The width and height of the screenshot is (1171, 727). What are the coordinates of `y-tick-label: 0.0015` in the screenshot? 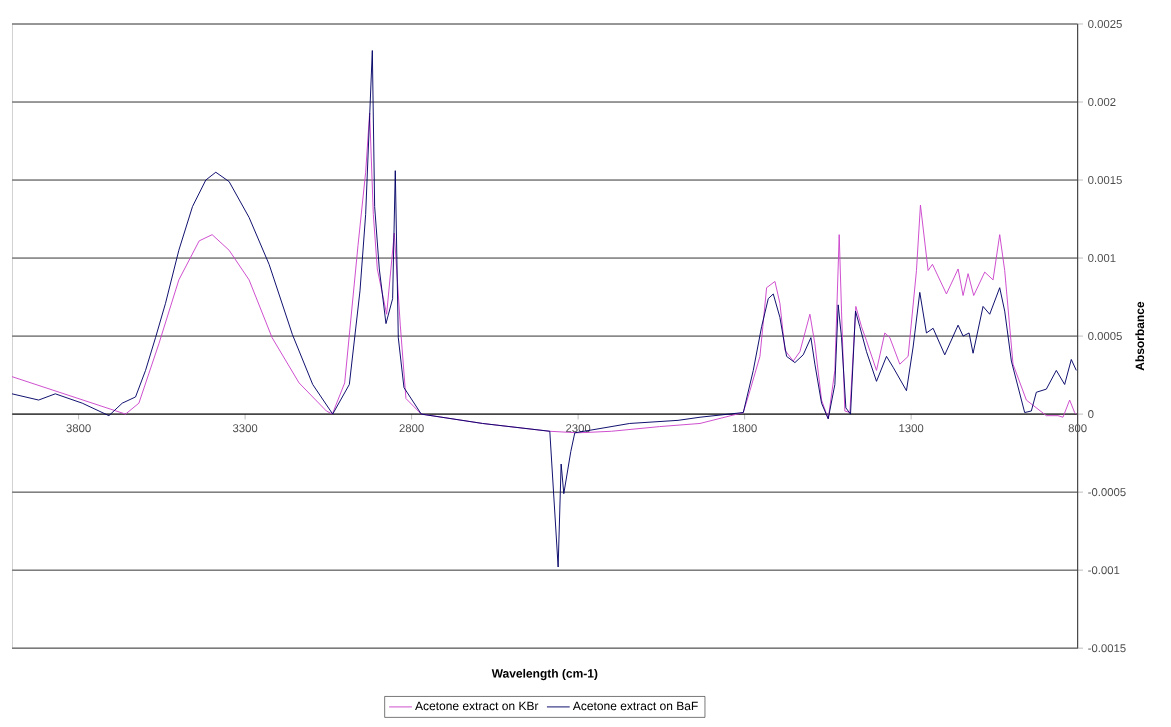 It's located at (1105, 180).